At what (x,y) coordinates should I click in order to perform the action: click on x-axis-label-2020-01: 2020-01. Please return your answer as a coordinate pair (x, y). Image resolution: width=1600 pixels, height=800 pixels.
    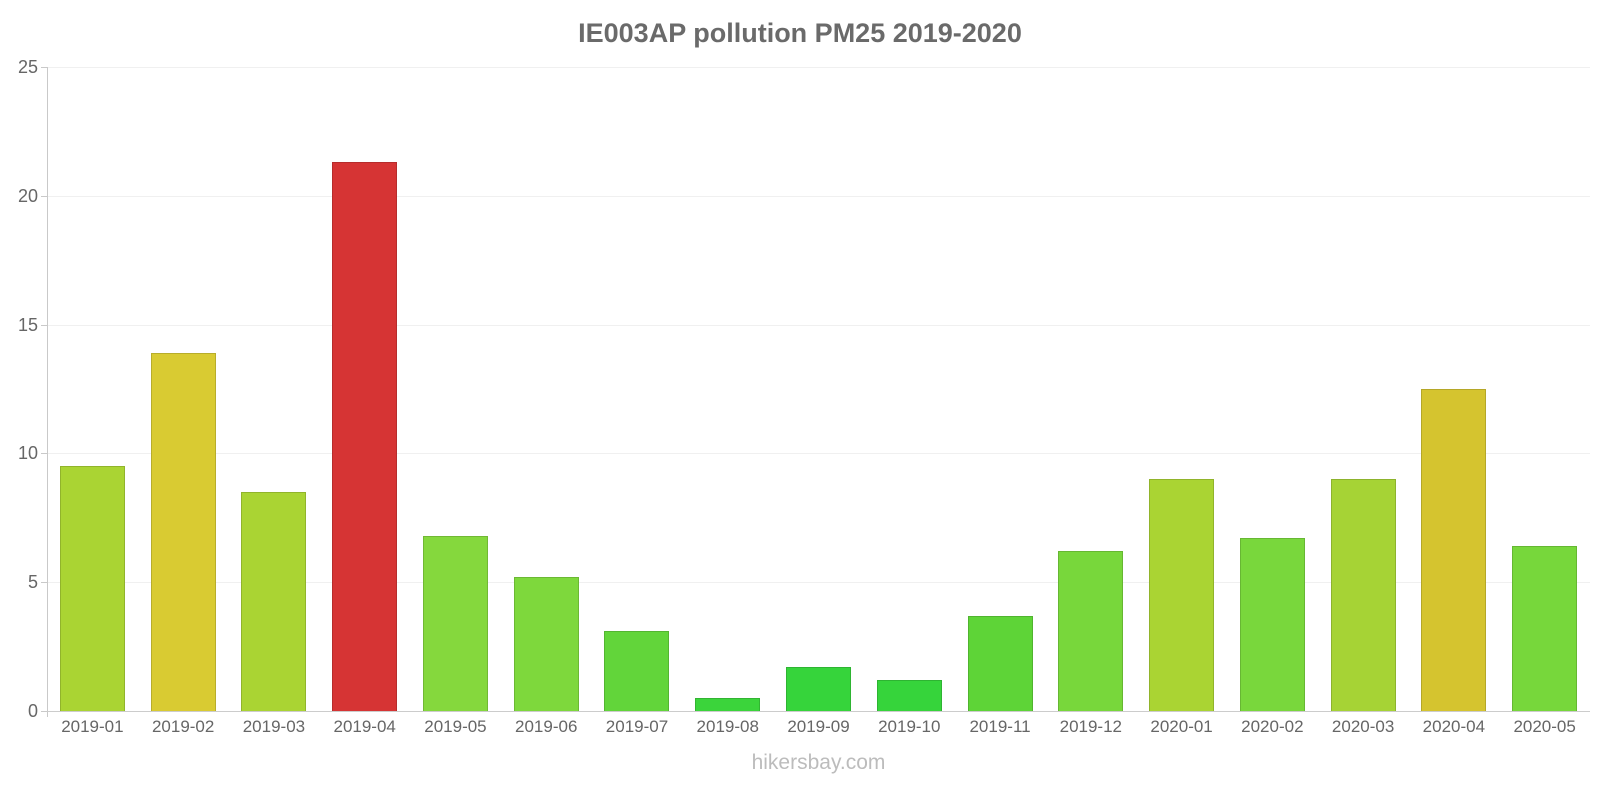
    Looking at the image, I should click on (1181, 726).